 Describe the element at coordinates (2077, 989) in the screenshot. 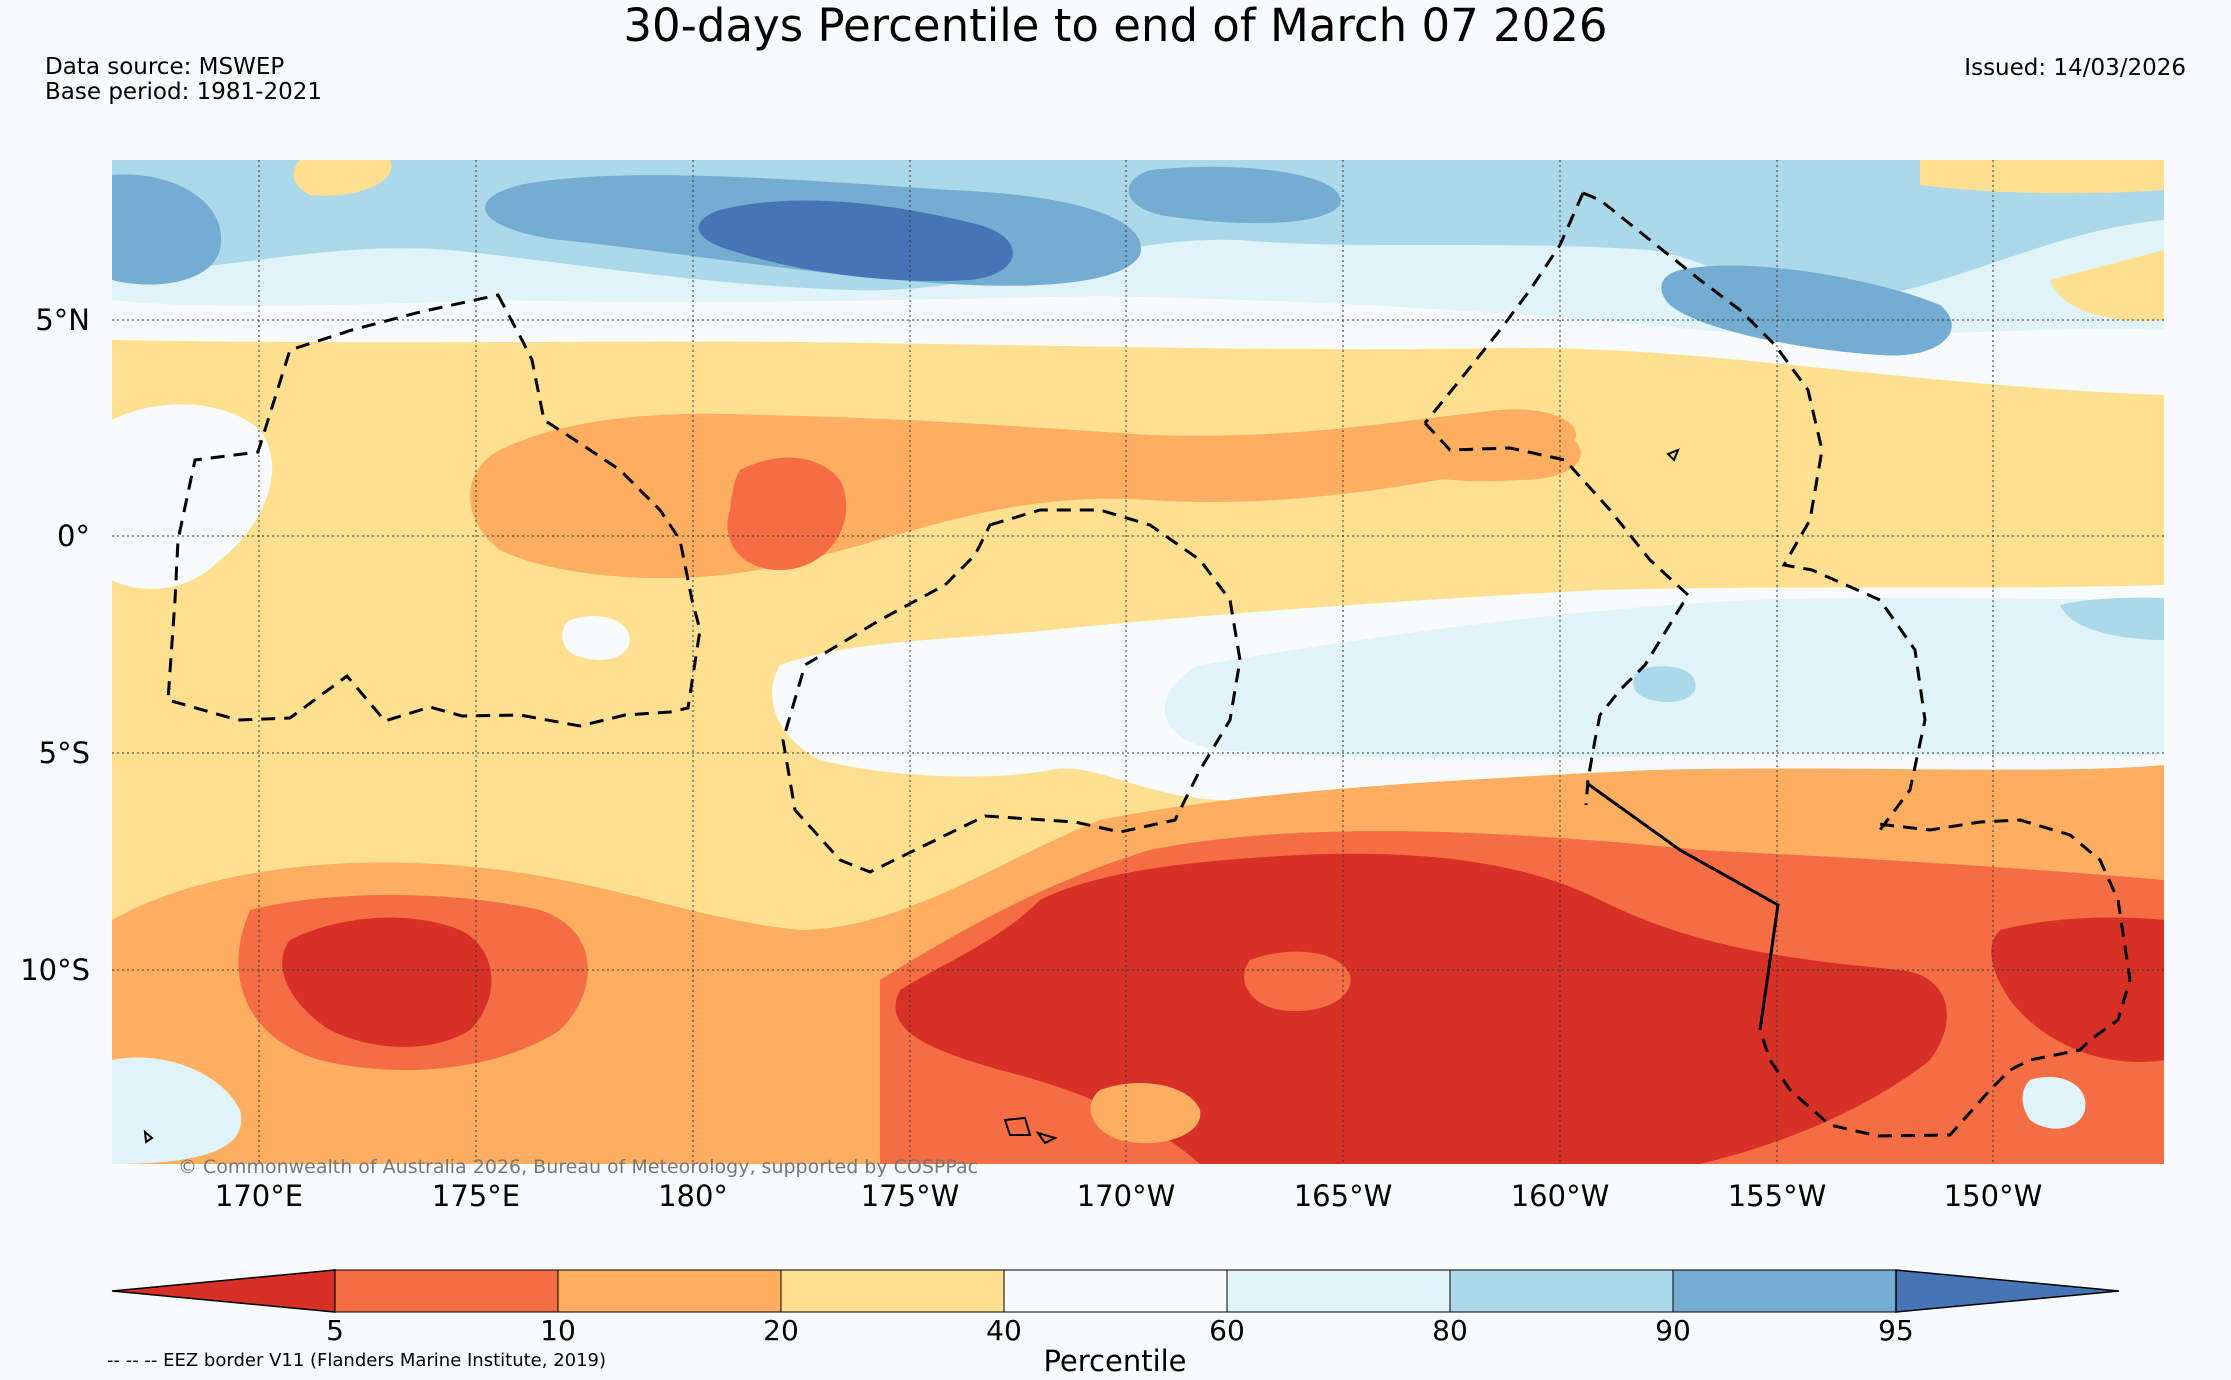

I see `dry-extreme-east` at that location.